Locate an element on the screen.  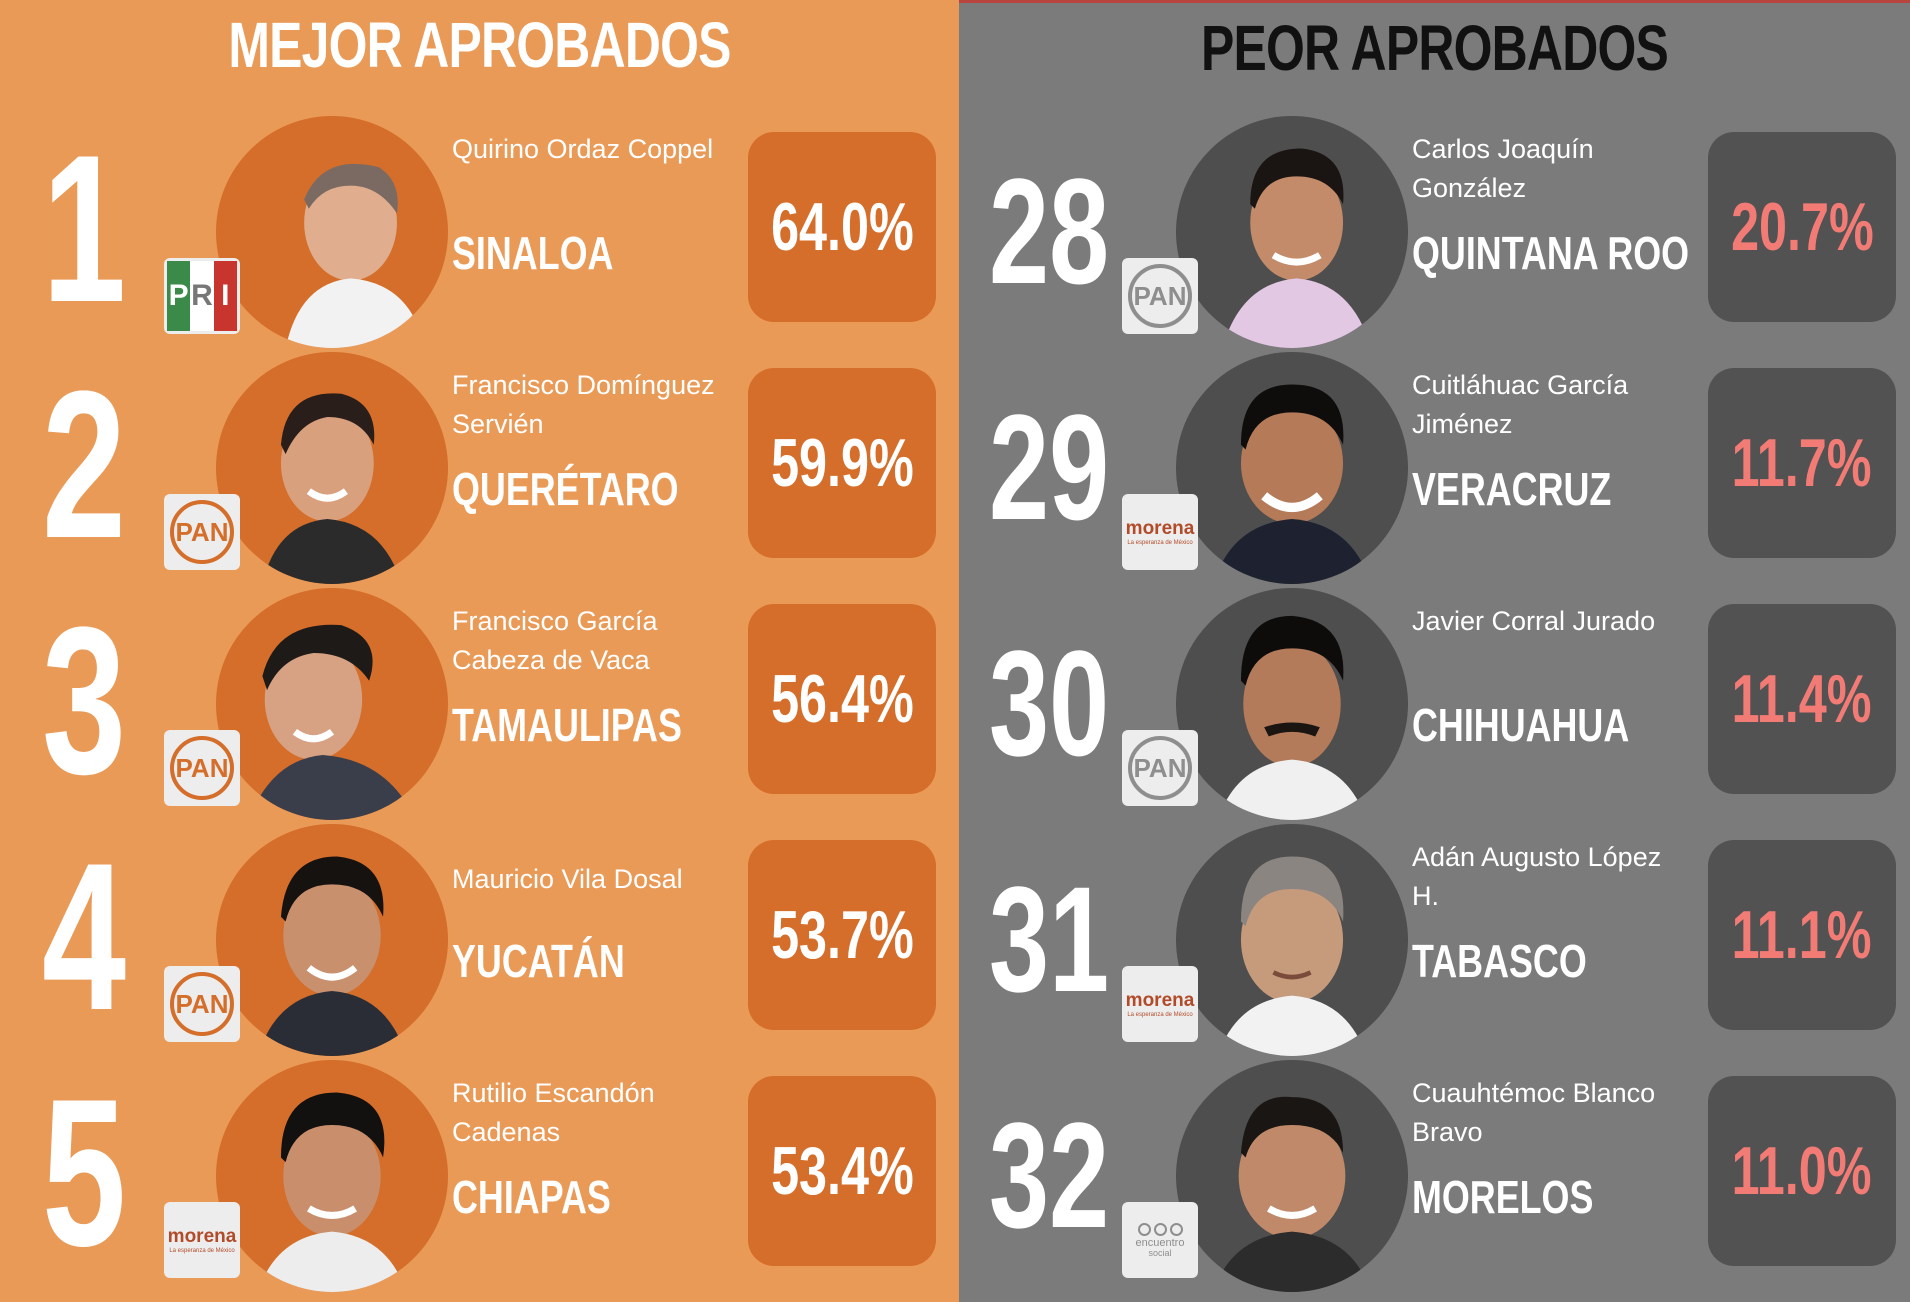
party-logo-encuentro-social: encuentro social is located at coordinates (1160, 1240).